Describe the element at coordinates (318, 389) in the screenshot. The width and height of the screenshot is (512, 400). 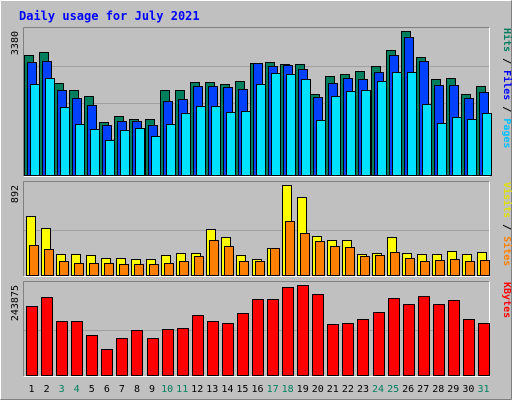
I see `x-tick-label-day-20: 20` at that location.